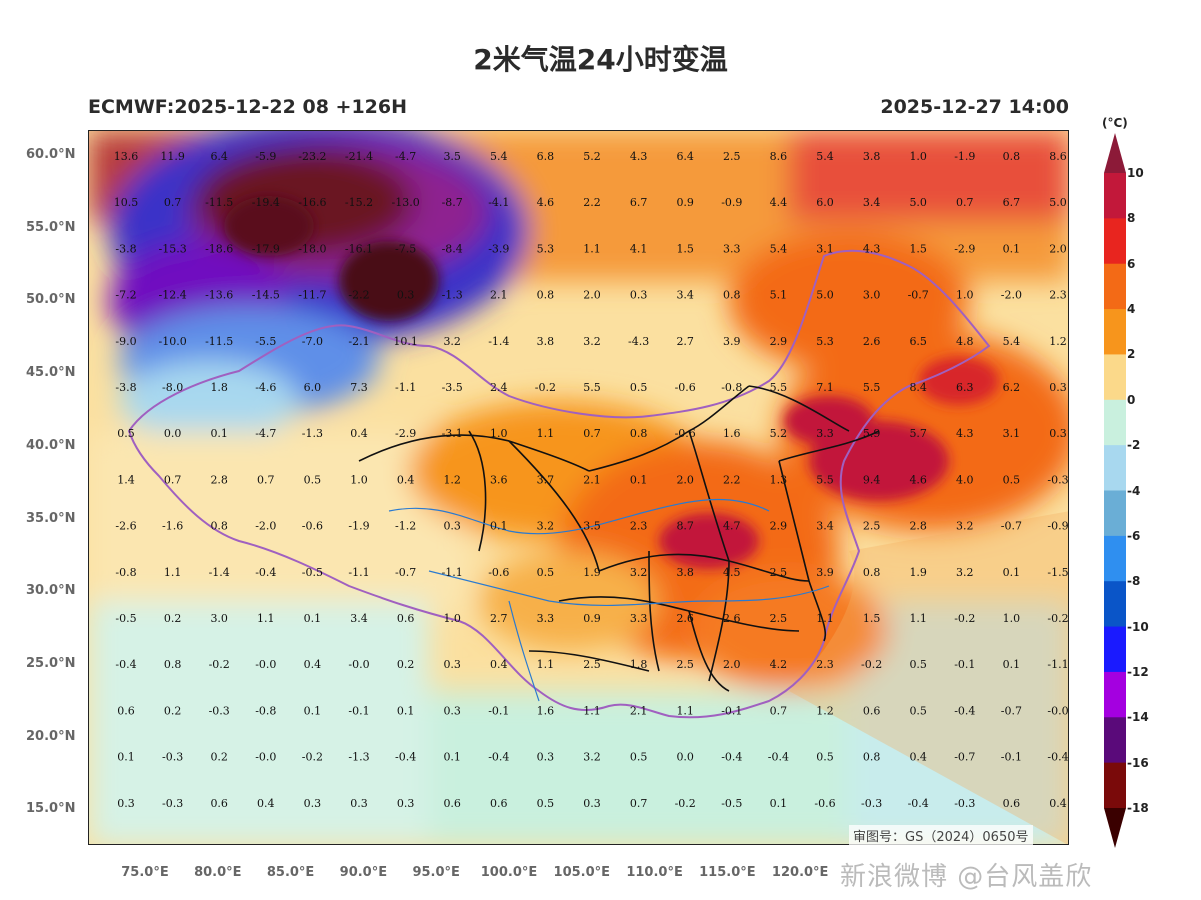  I want to click on grid-value: -16.1, so click(359, 248).